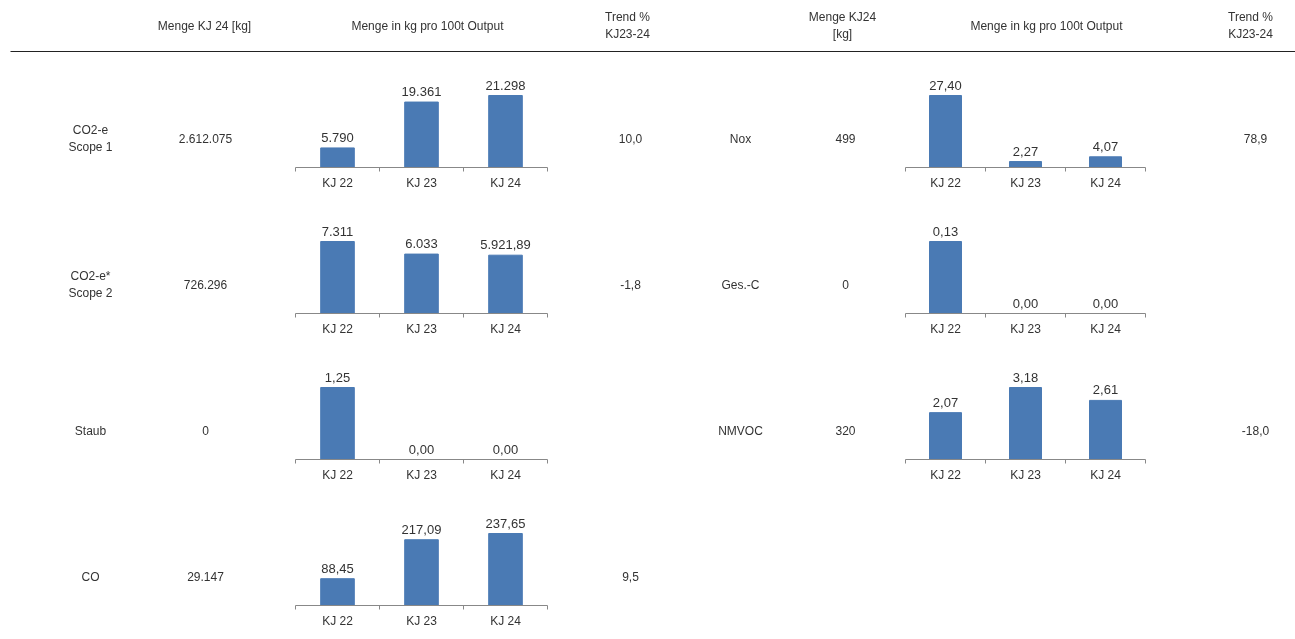  Describe the element at coordinates (945, 231) in the screenshot. I see `data-label: 0,13` at that location.